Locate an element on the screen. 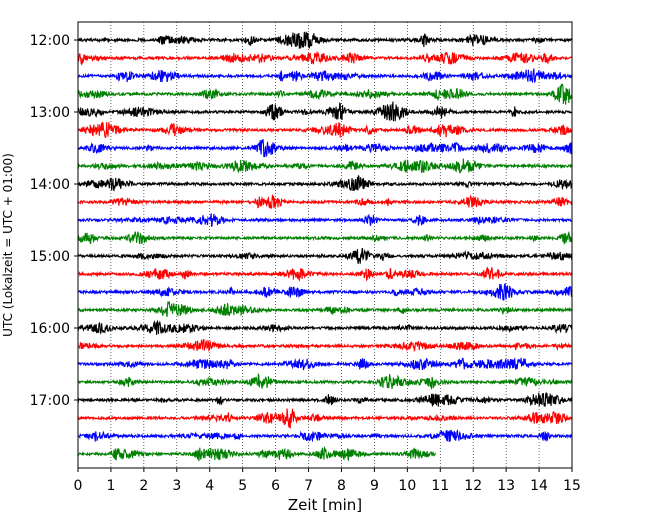  x-tick-label: 3 is located at coordinates (176, 486).